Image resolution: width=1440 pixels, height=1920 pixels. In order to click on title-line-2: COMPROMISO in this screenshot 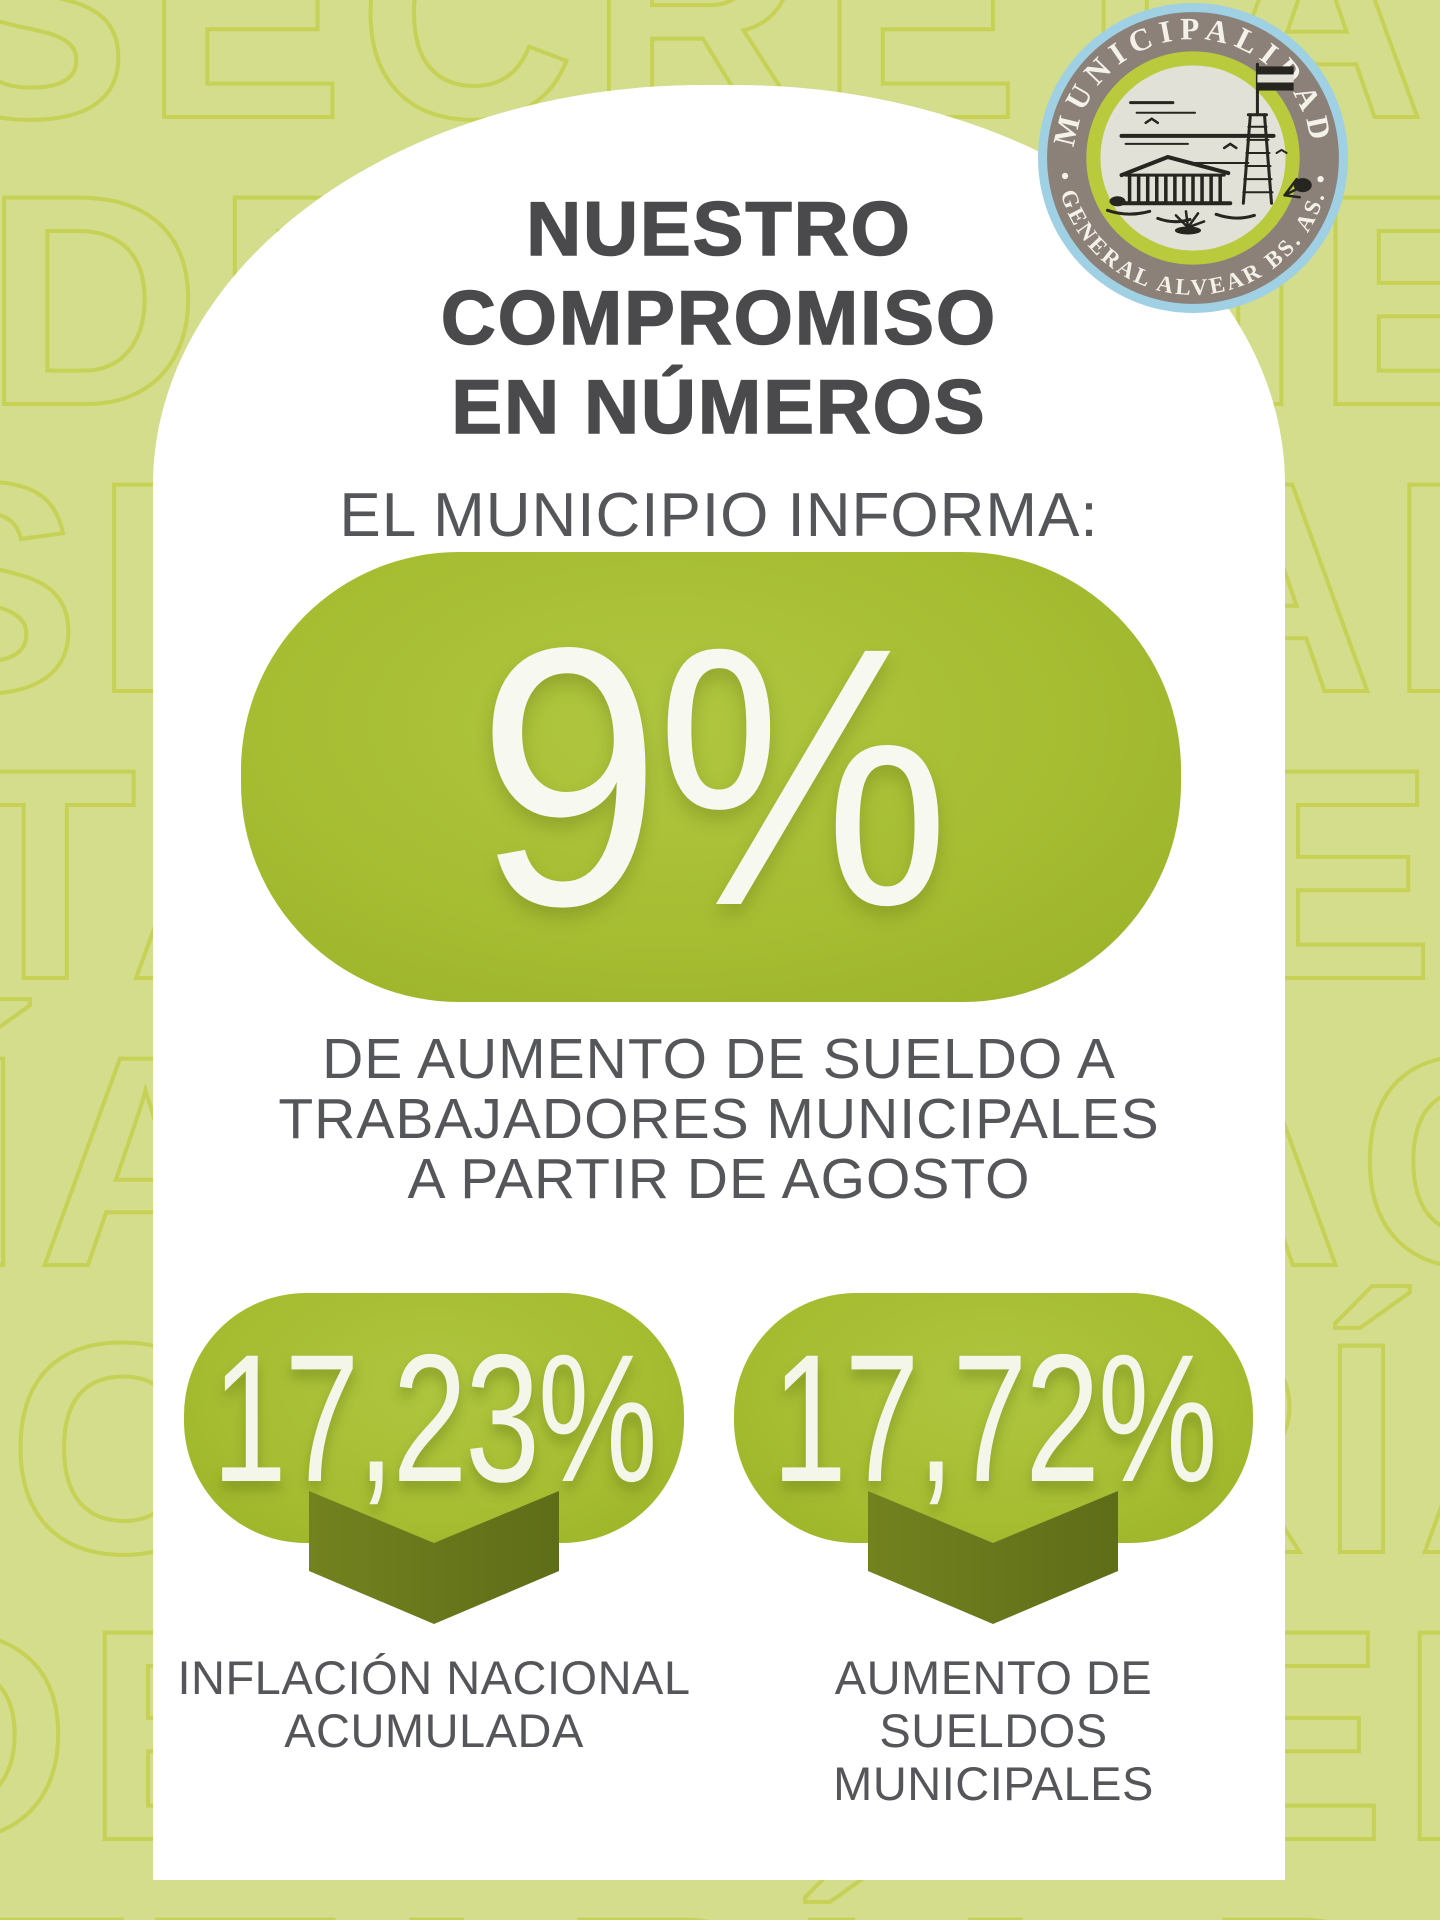, I will do `click(719, 318)`.